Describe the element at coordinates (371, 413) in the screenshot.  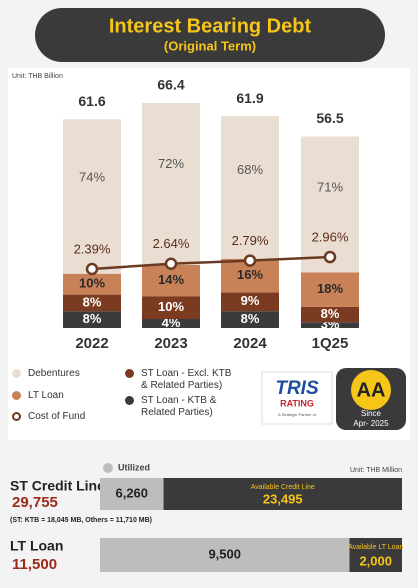
I see `since: Since` at that location.